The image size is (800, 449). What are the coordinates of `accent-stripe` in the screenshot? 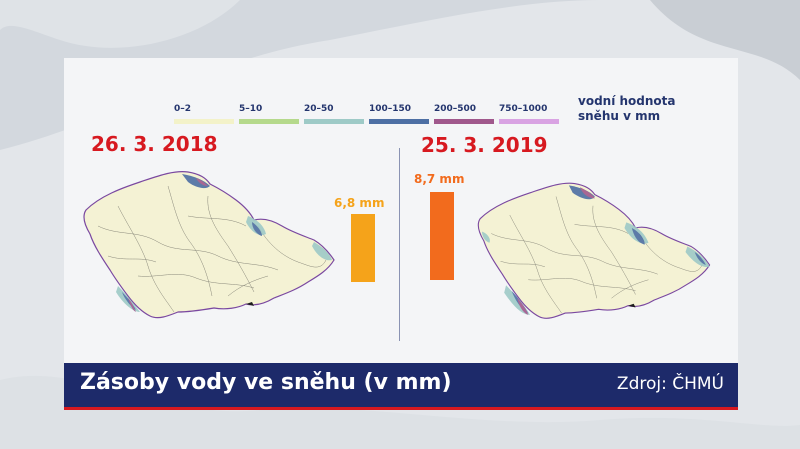 It's located at (401, 408).